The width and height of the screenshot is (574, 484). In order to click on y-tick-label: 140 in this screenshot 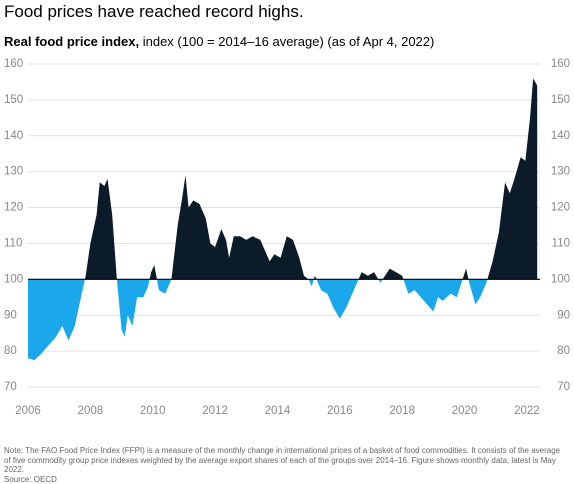, I will do `click(13, 136)`.